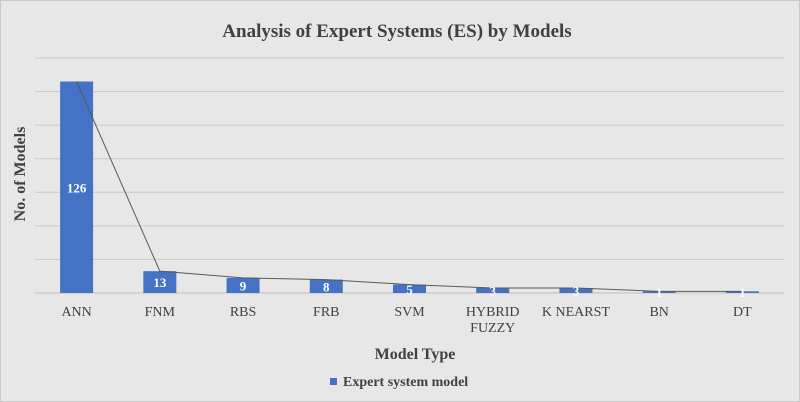 The width and height of the screenshot is (800, 402). Describe the element at coordinates (742, 312) in the screenshot. I see `x-tick-label: DT` at that location.